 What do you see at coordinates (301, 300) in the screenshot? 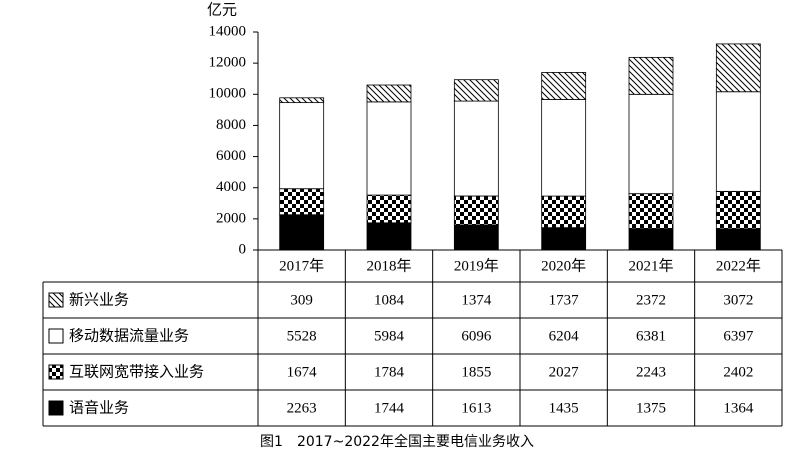
I see `table-value: 309` at bounding box center [301, 300].